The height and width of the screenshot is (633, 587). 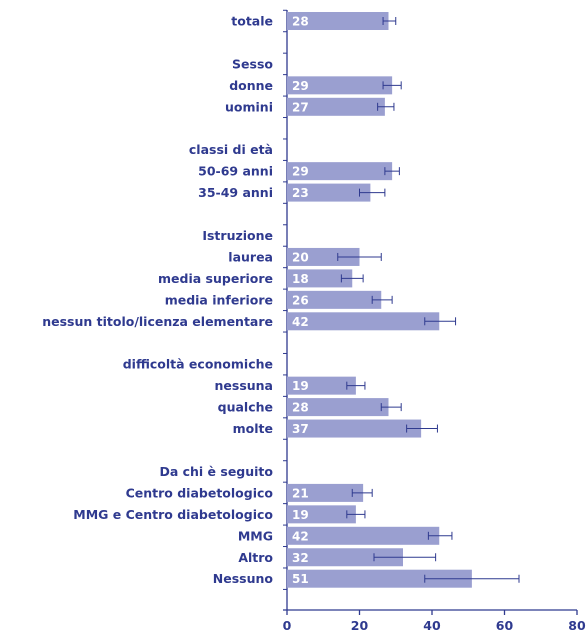 I want to click on category-label: 50-69 anni, so click(x=235, y=171).